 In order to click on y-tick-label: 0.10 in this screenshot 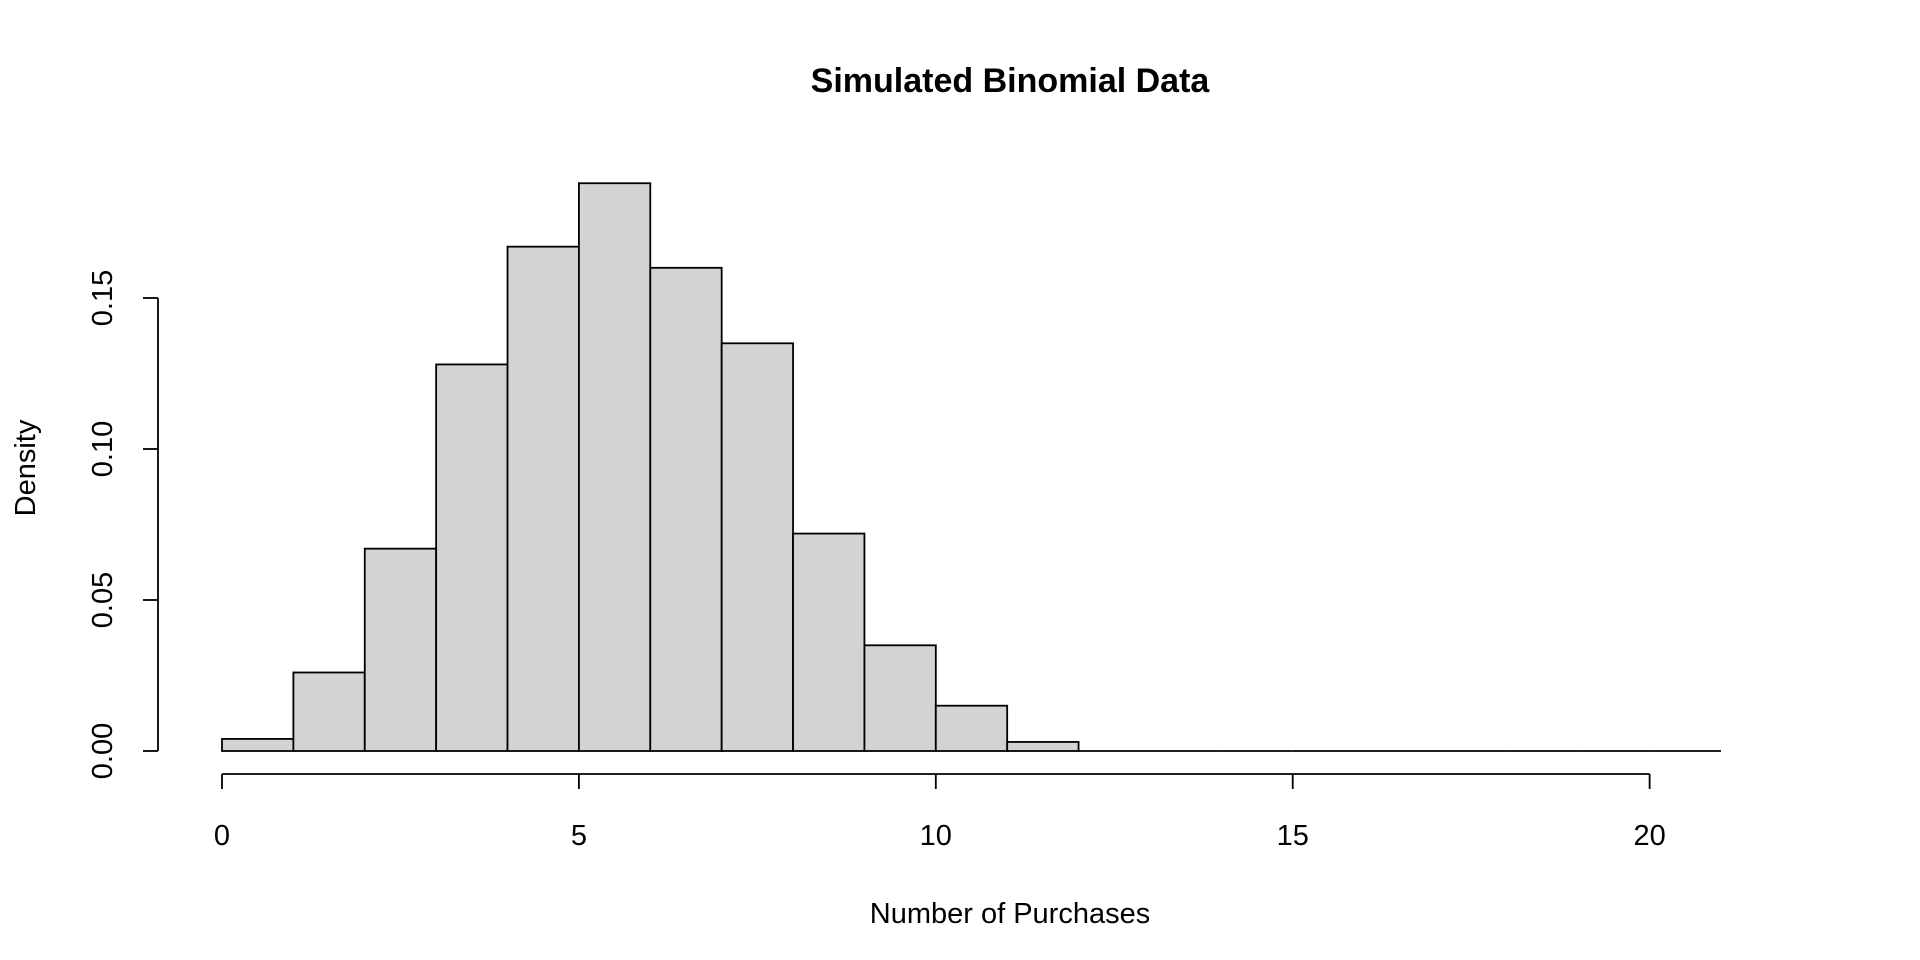, I will do `click(103, 449)`.